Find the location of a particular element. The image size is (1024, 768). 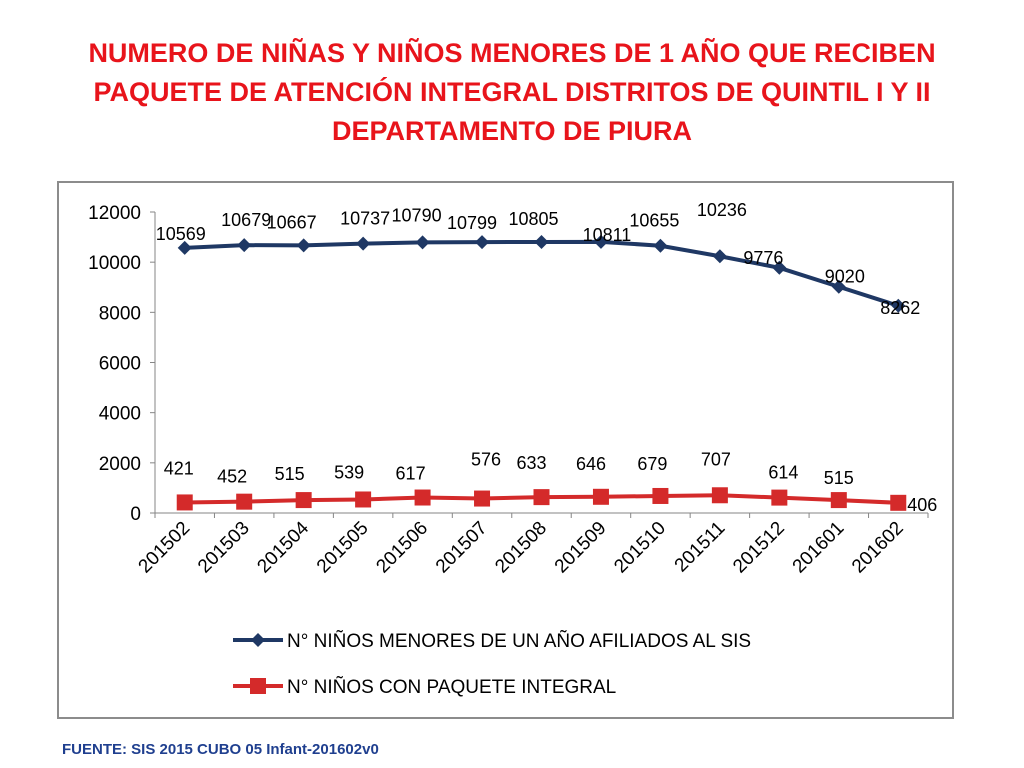

y-tick-label: 2000 is located at coordinates (120, 464).